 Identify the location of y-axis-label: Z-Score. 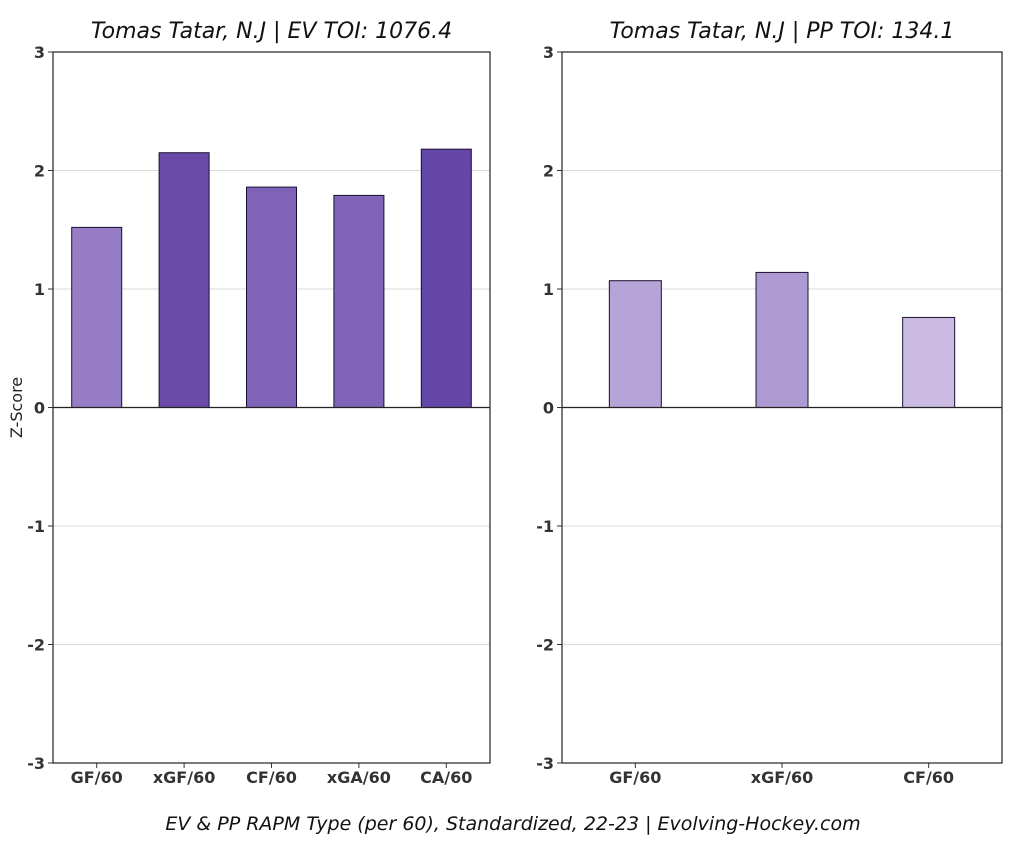
(16, 407).